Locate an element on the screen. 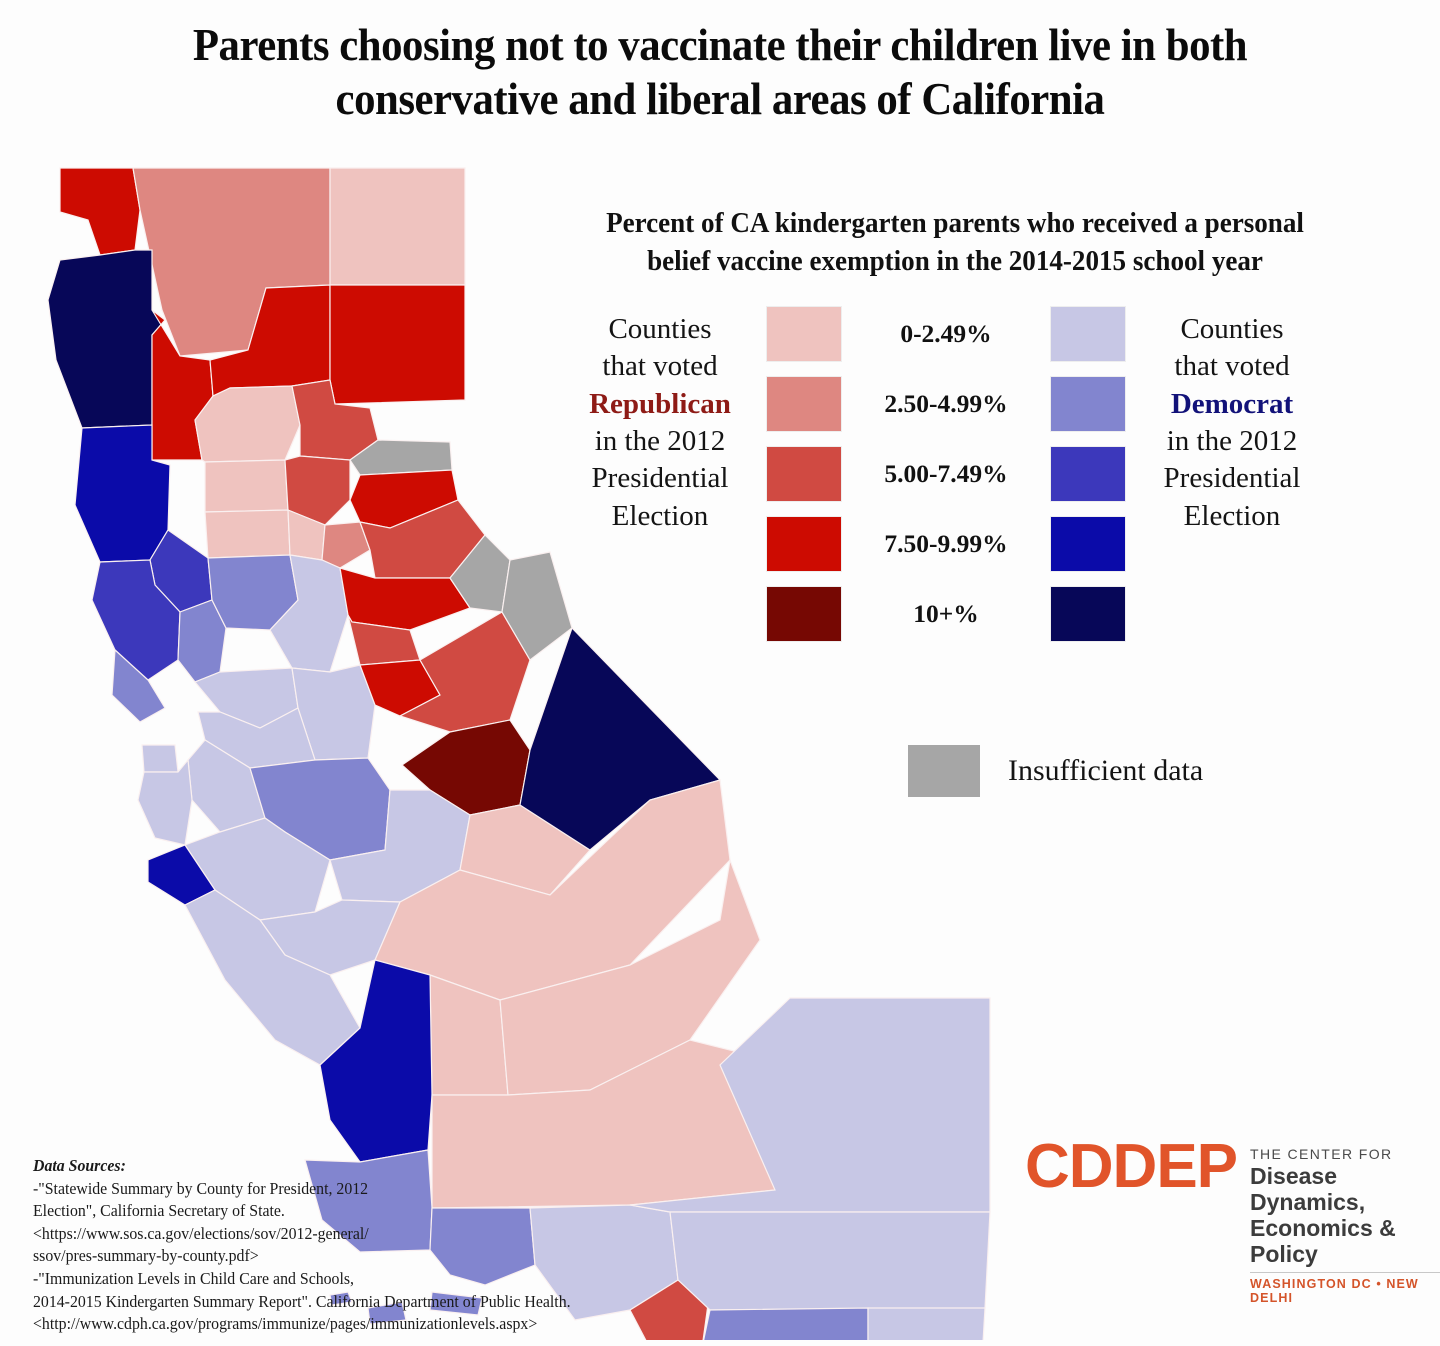  cddep-tagline-line-2b: Economics & Policy is located at coordinates (1323, 1241).